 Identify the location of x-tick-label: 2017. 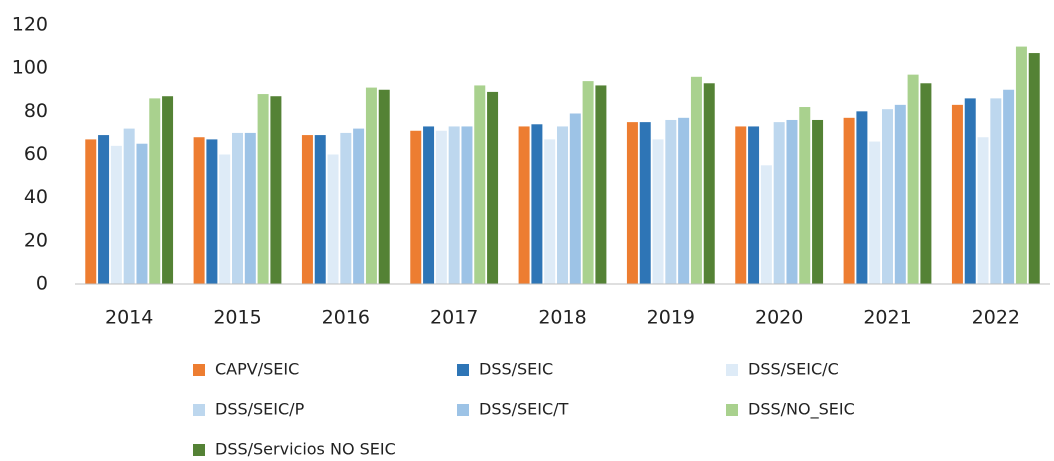
(454, 318).